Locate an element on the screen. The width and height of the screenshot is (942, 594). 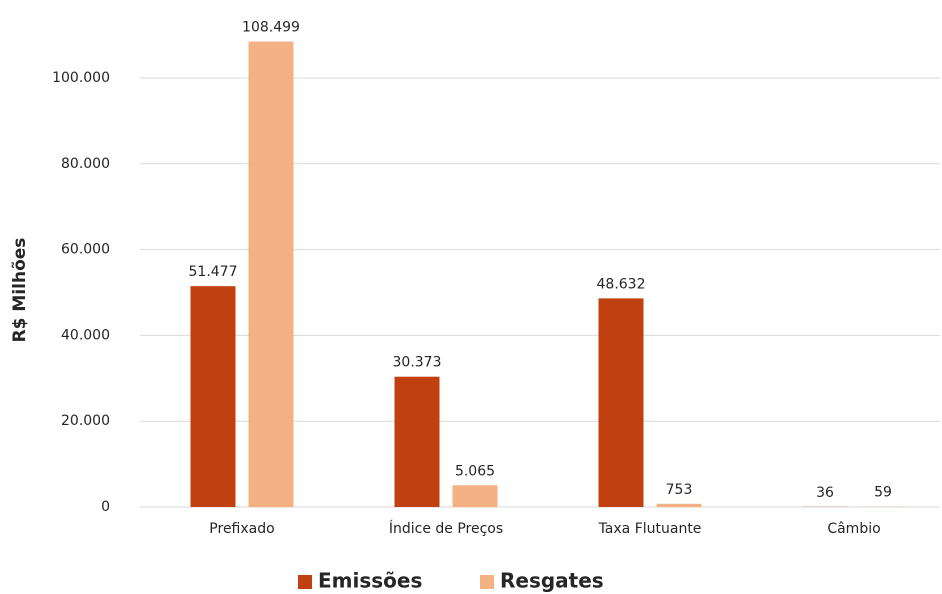
data-label: 48.632 is located at coordinates (621, 284).